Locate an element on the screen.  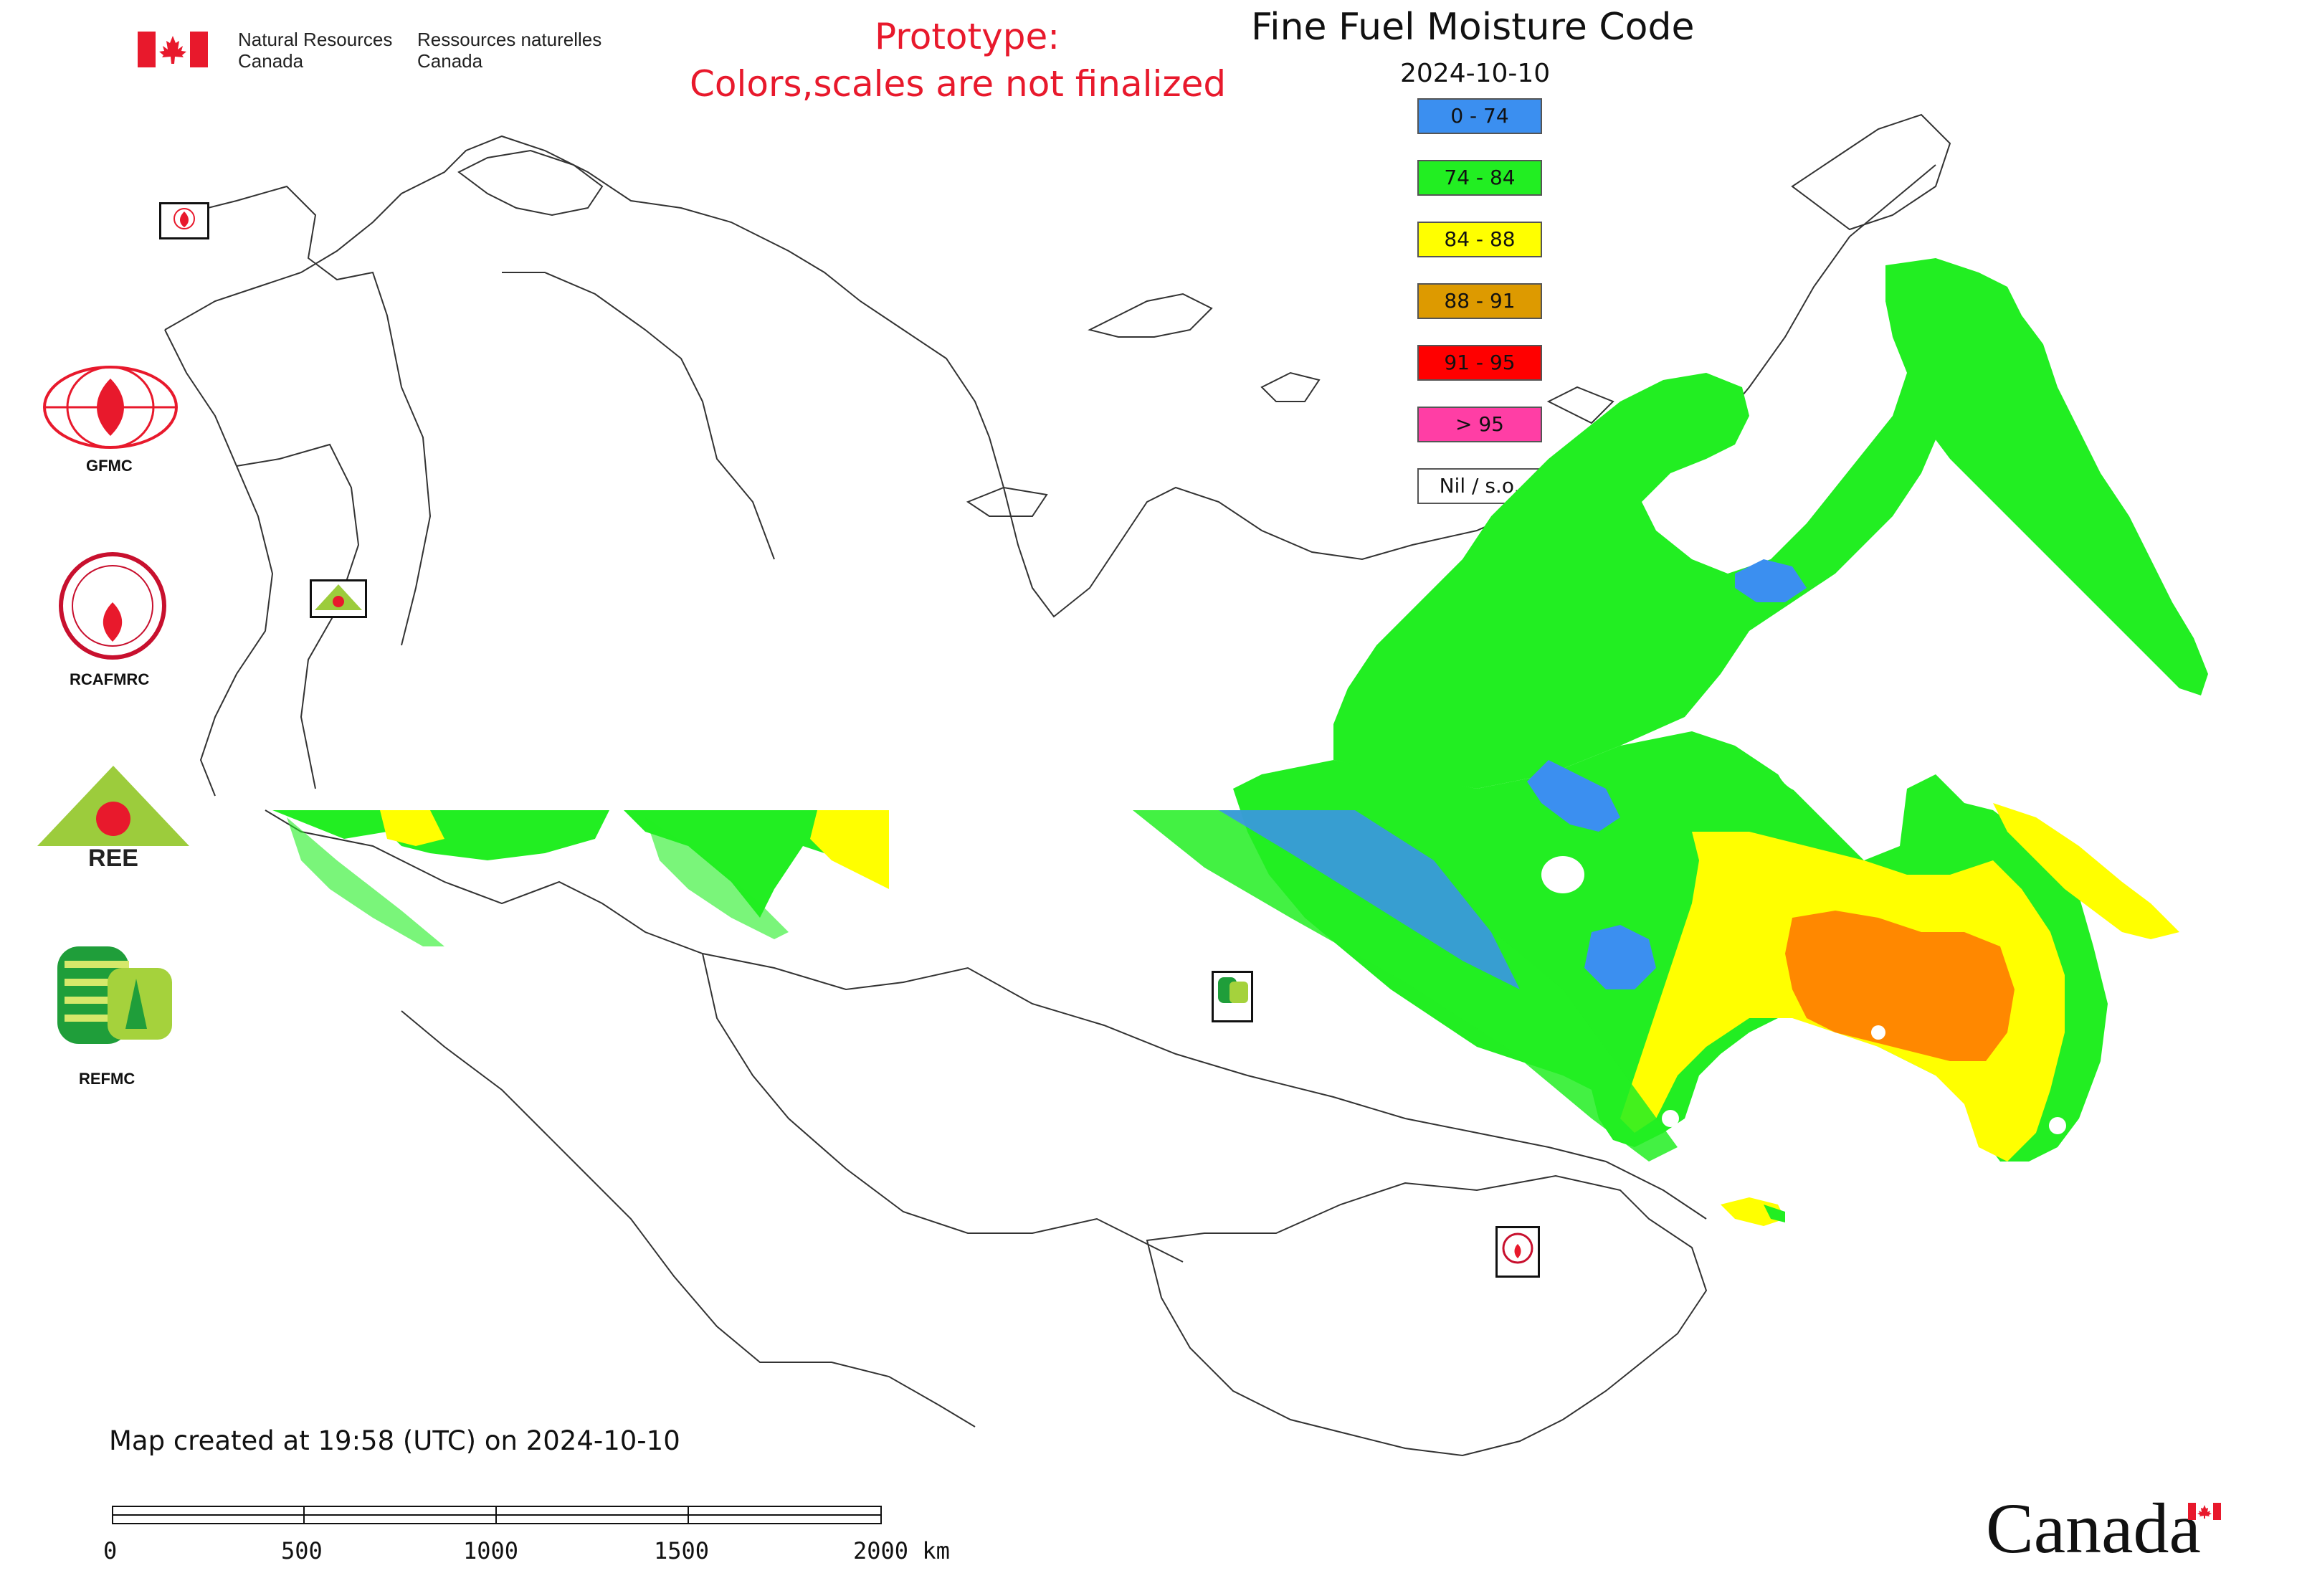
legend-item: 91 - 95 is located at coordinates (1480, 363).